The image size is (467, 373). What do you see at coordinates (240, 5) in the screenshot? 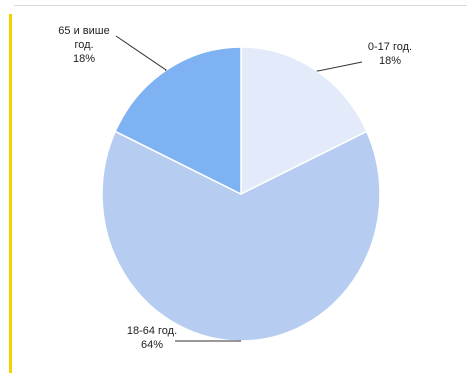
I see `top-divider` at bounding box center [240, 5].